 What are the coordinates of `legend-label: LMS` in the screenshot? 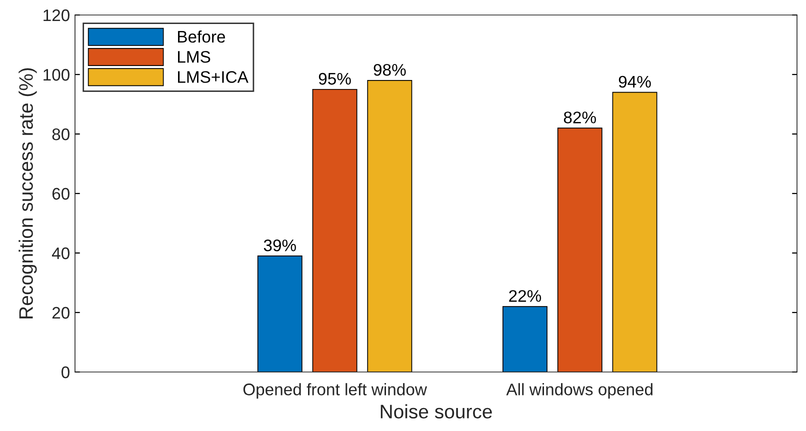 It's located at (194, 56).